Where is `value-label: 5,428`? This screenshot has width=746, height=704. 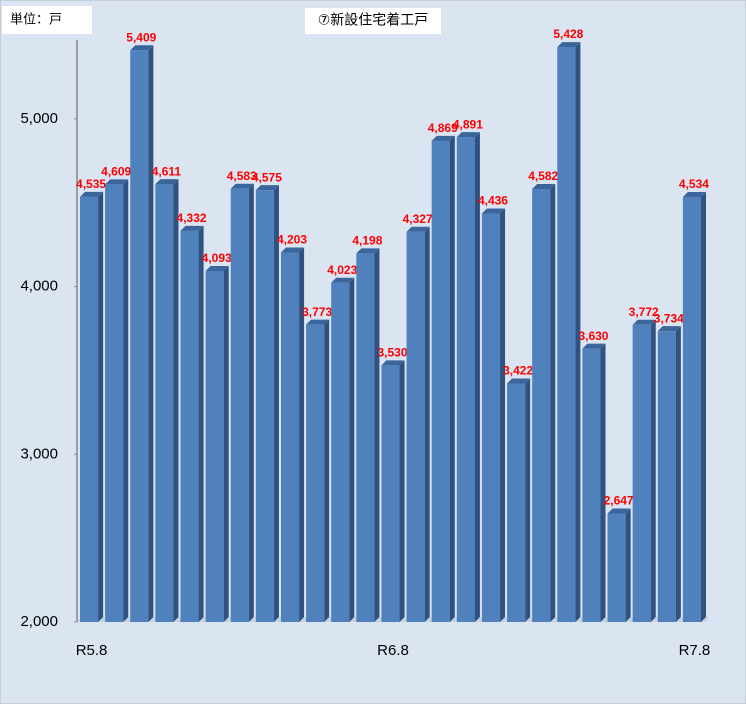
value-label: 5,428 is located at coordinates (568, 34).